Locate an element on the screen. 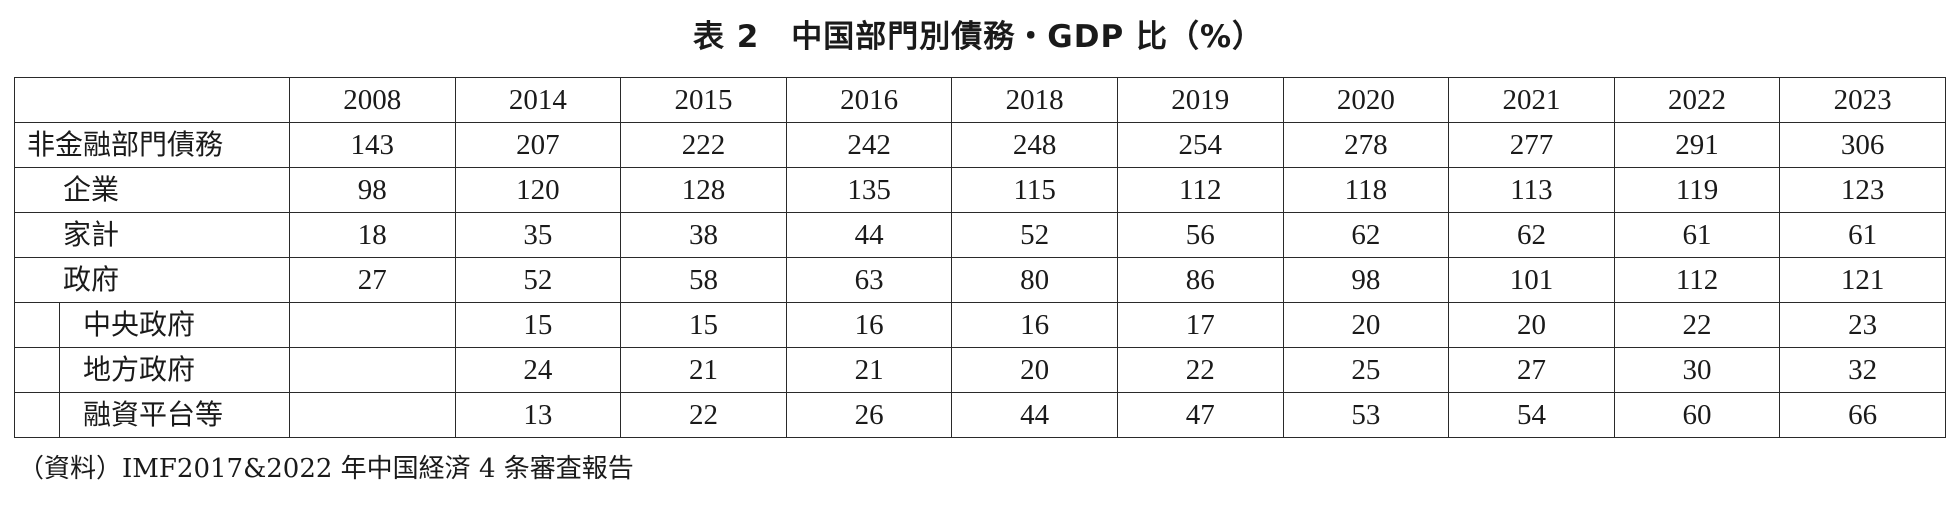 This screenshot has height=512, width=1957. value-cell: 38 is located at coordinates (703, 235).